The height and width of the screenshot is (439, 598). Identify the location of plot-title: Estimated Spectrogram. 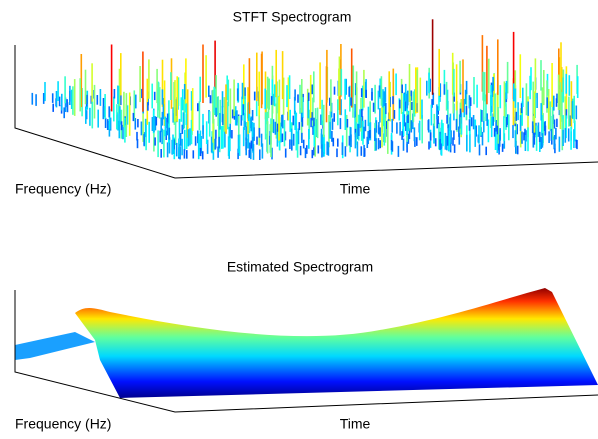
(300, 267).